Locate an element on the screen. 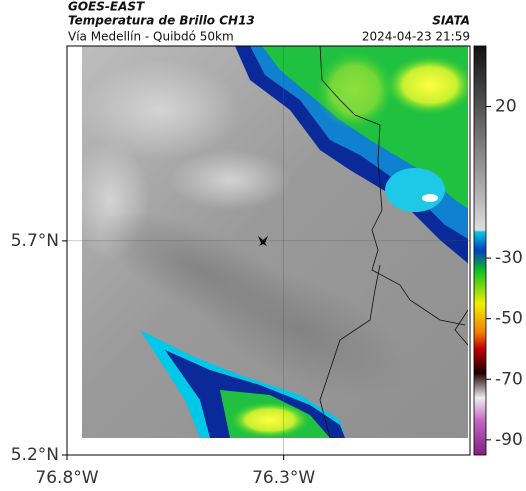 The width and height of the screenshot is (526, 491). colorbar-tick-label: -50 is located at coordinates (509, 319).